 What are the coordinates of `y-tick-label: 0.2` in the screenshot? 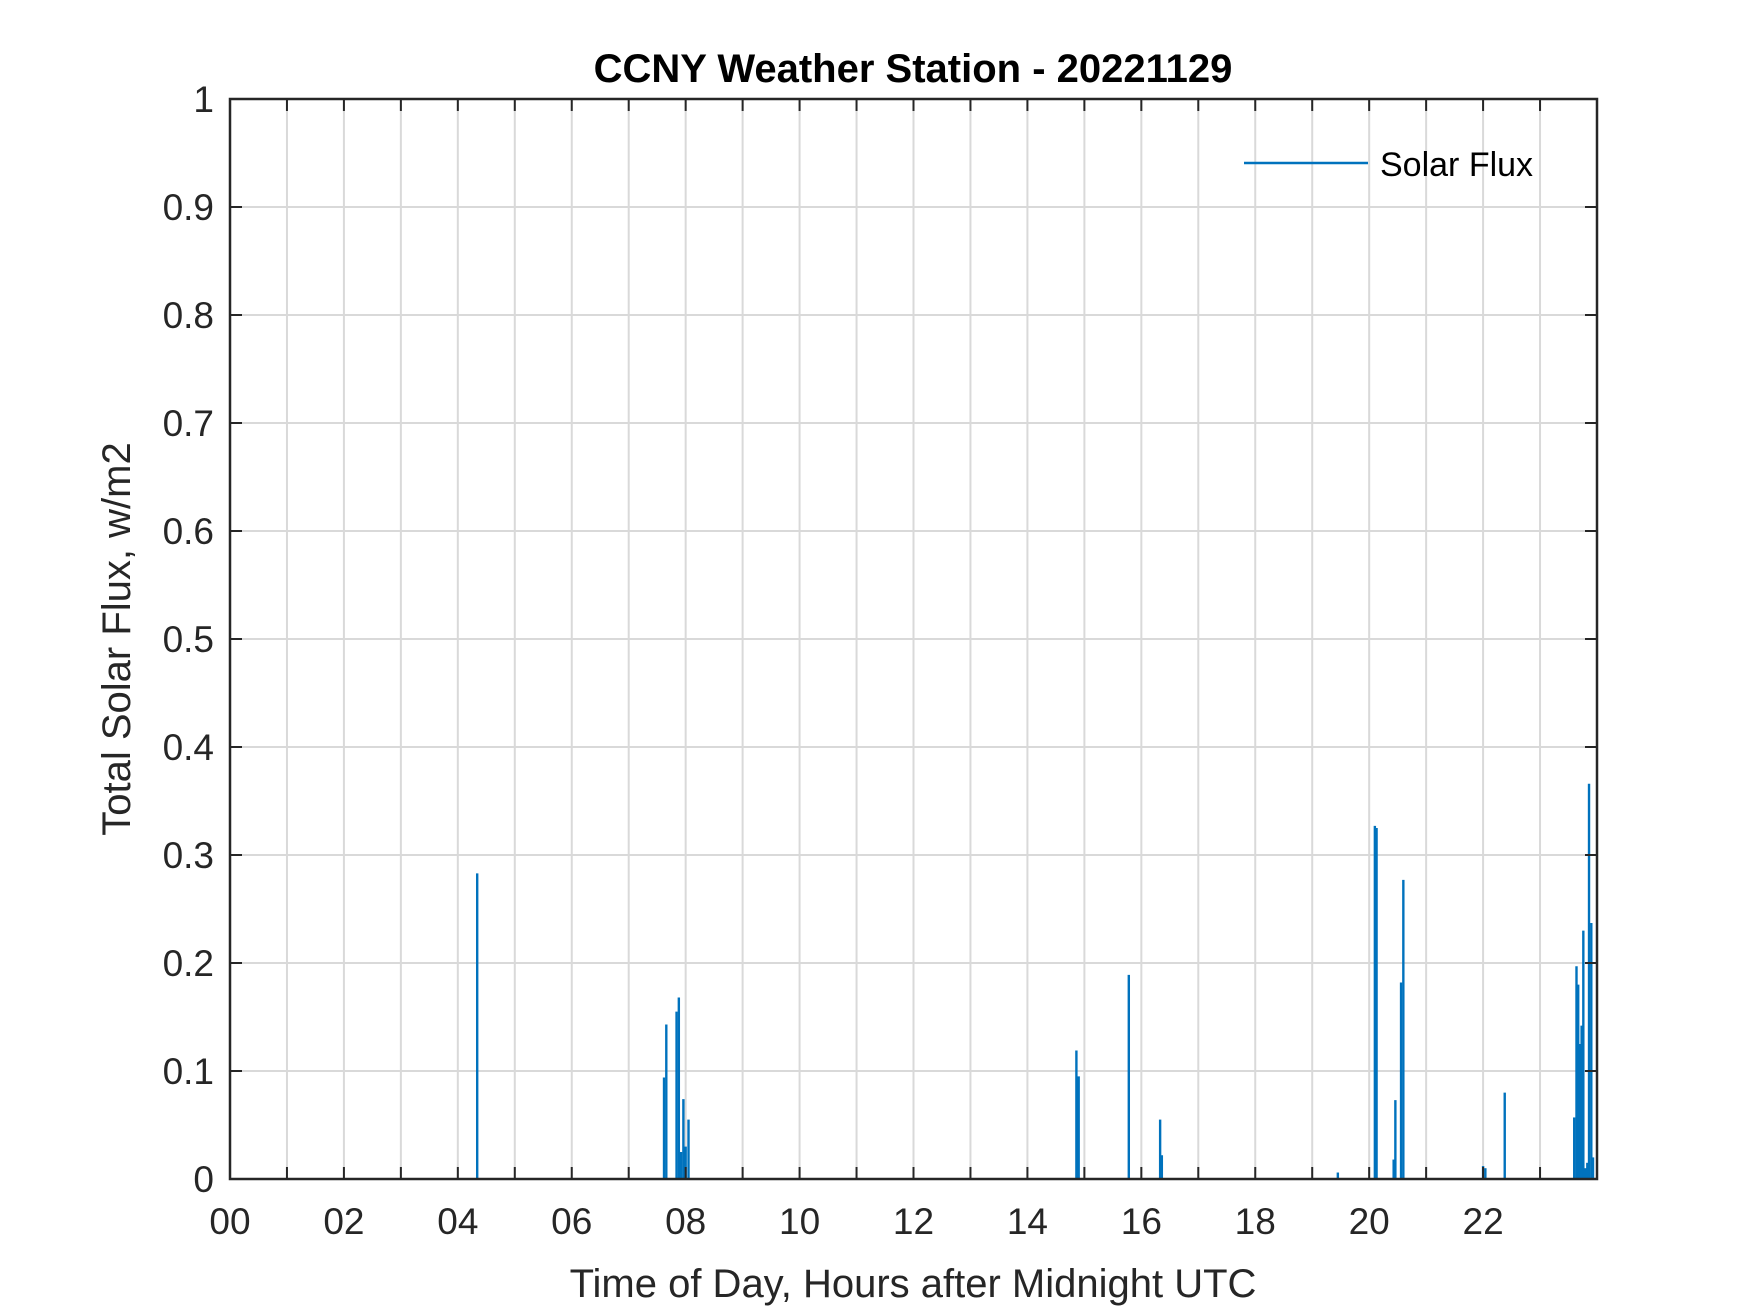 It's located at (188, 963).